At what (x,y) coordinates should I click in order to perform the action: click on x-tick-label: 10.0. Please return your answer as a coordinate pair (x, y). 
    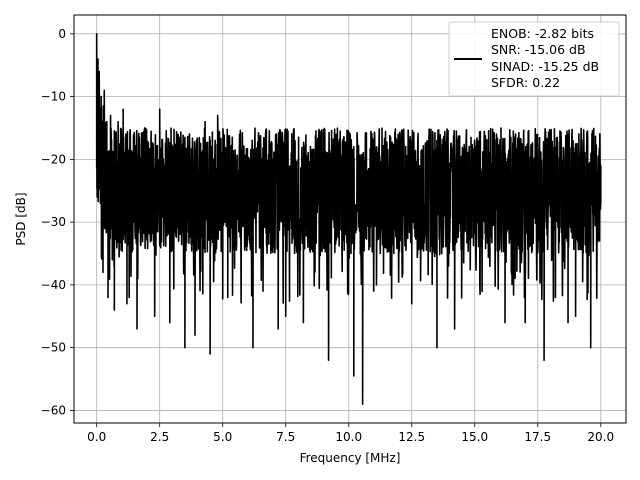
    Looking at the image, I should click on (348, 437).